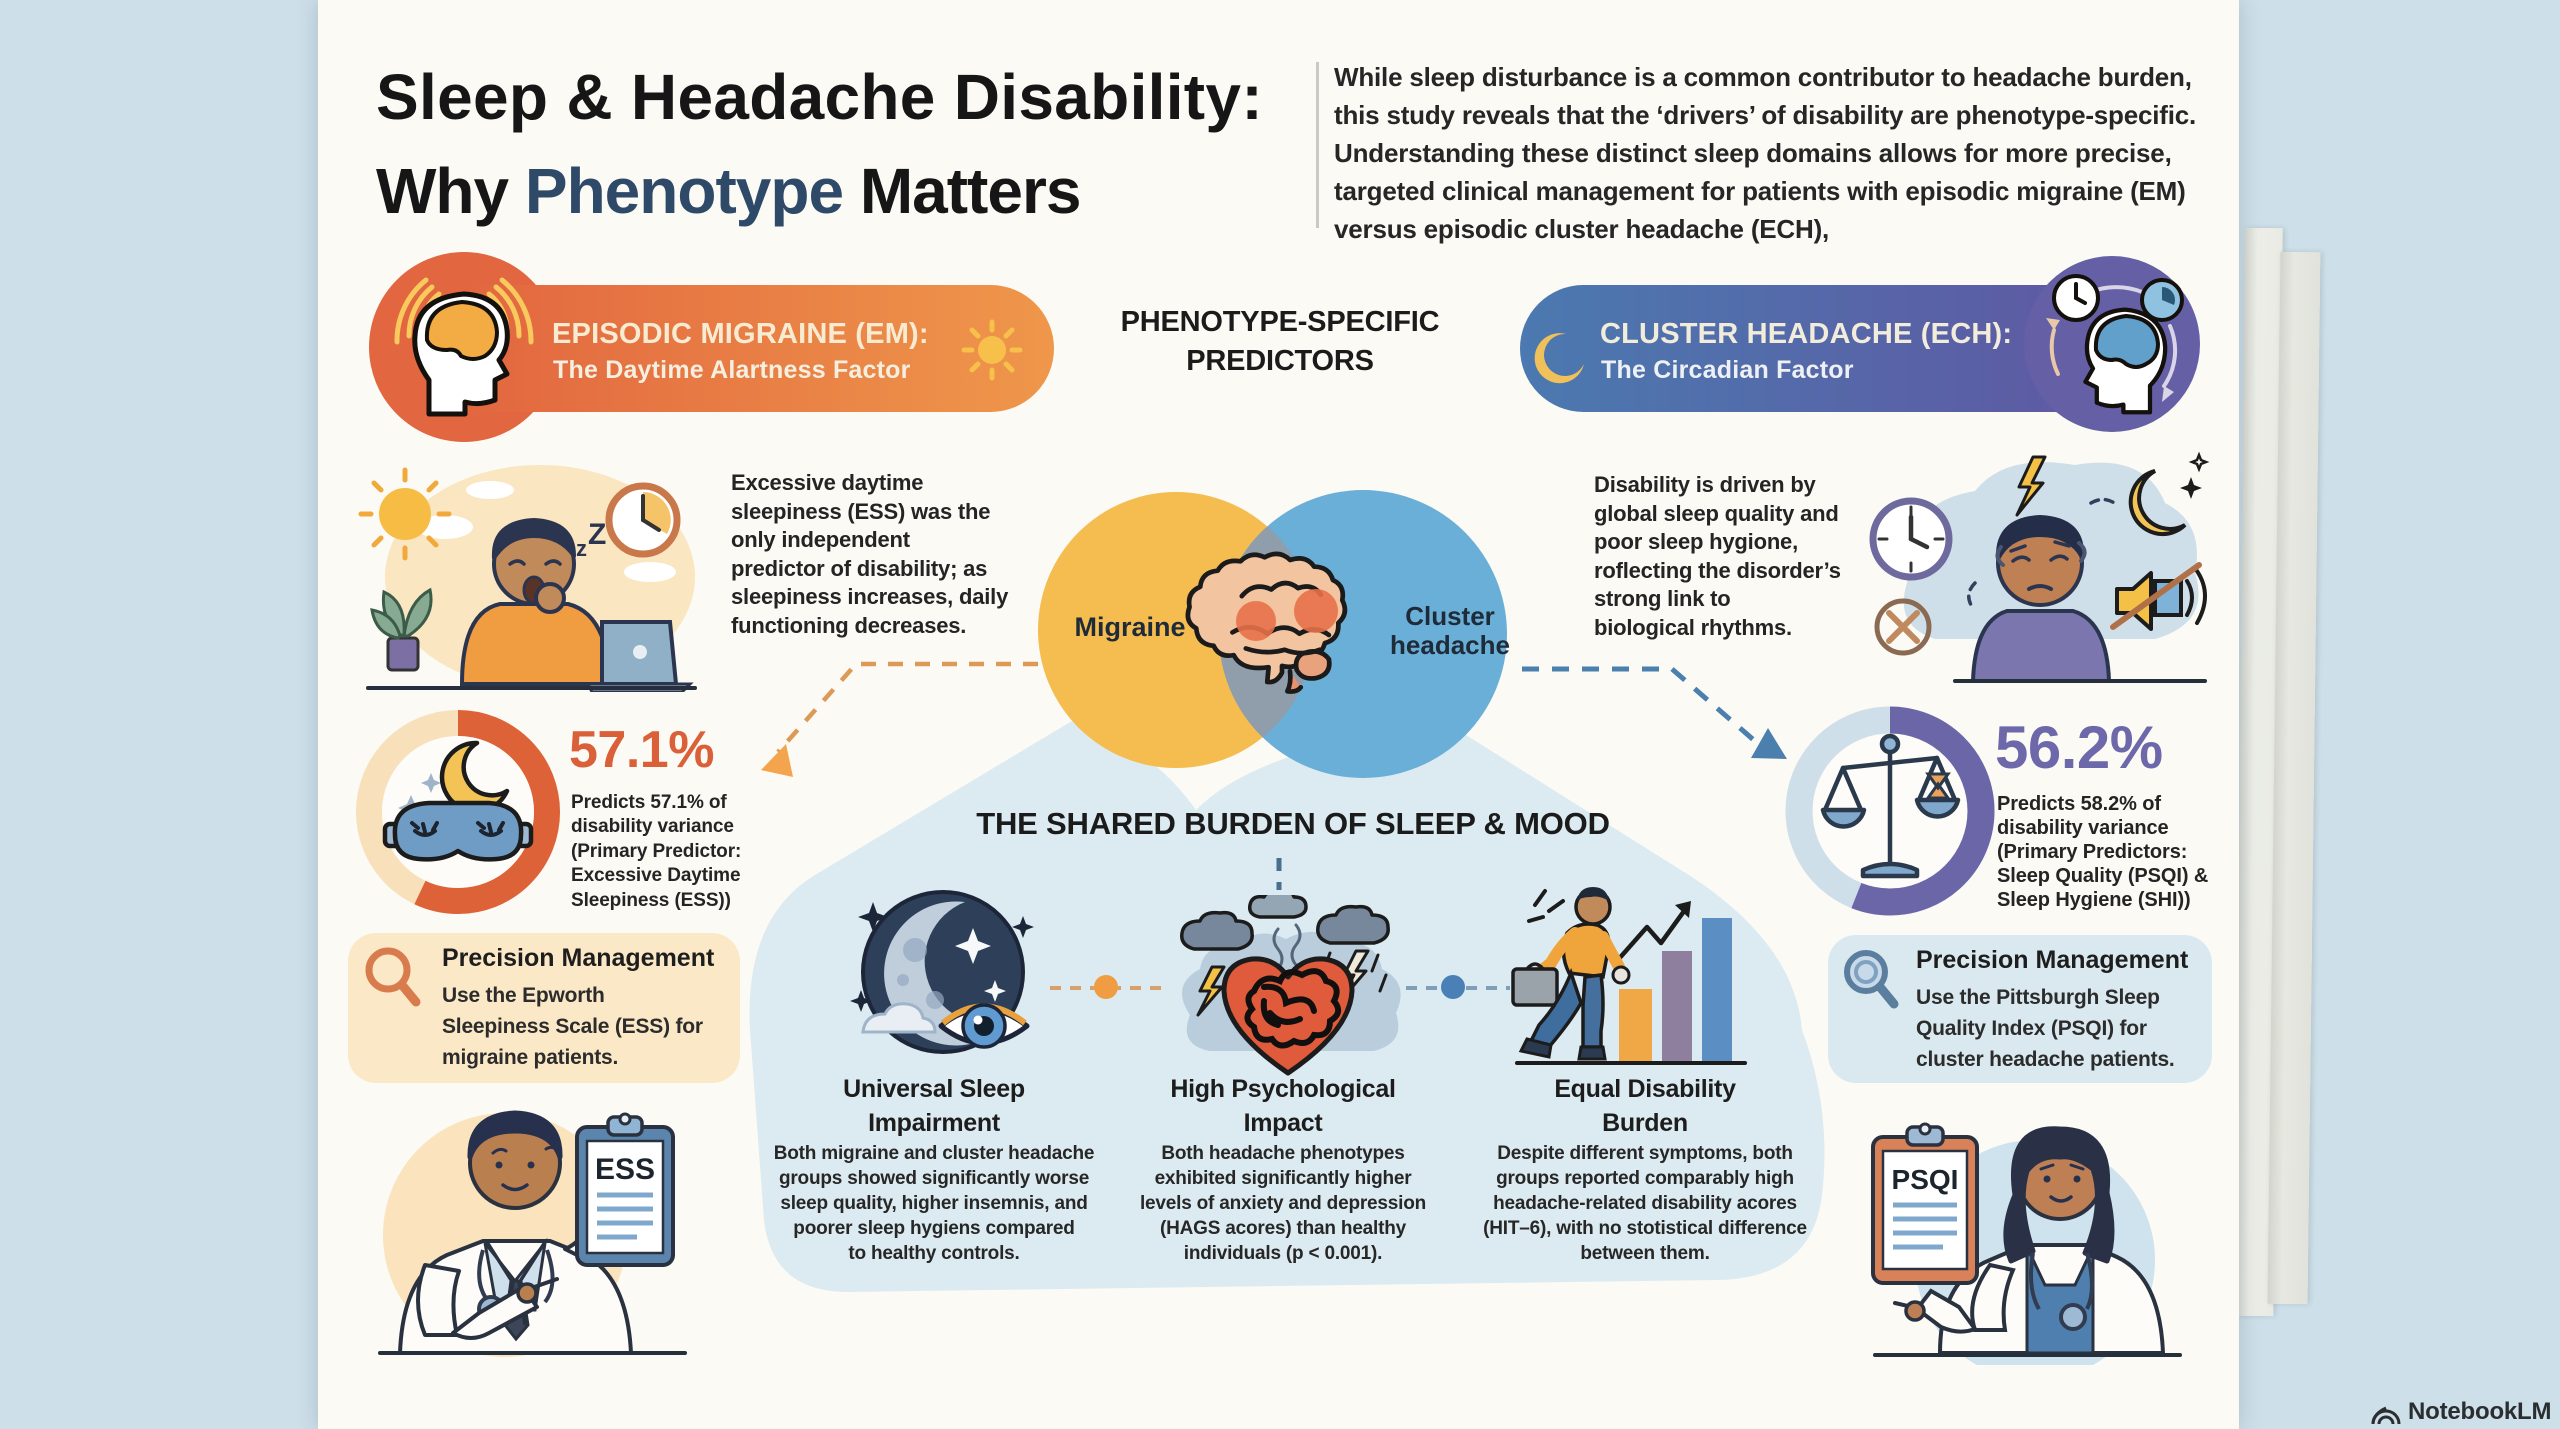 The width and height of the screenshot is (2560, 1429). I want to click on svg-text: Z, so click(597, 534).